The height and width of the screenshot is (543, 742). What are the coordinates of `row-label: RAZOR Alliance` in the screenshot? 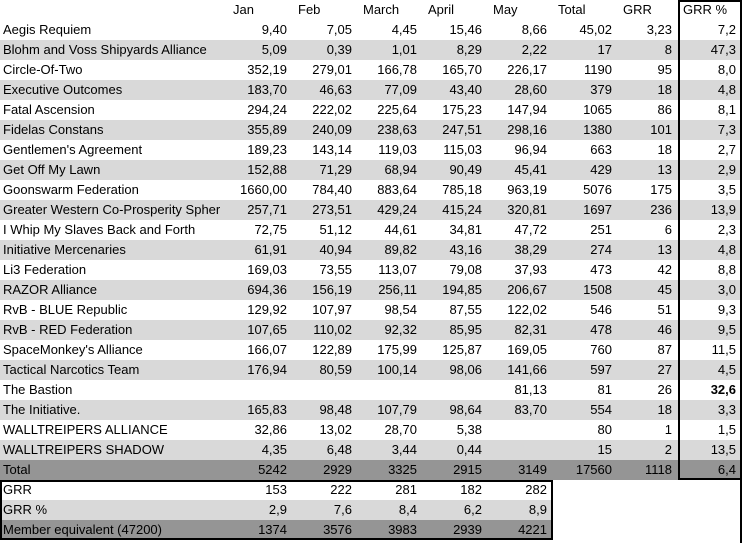 It's located at (114, 290).